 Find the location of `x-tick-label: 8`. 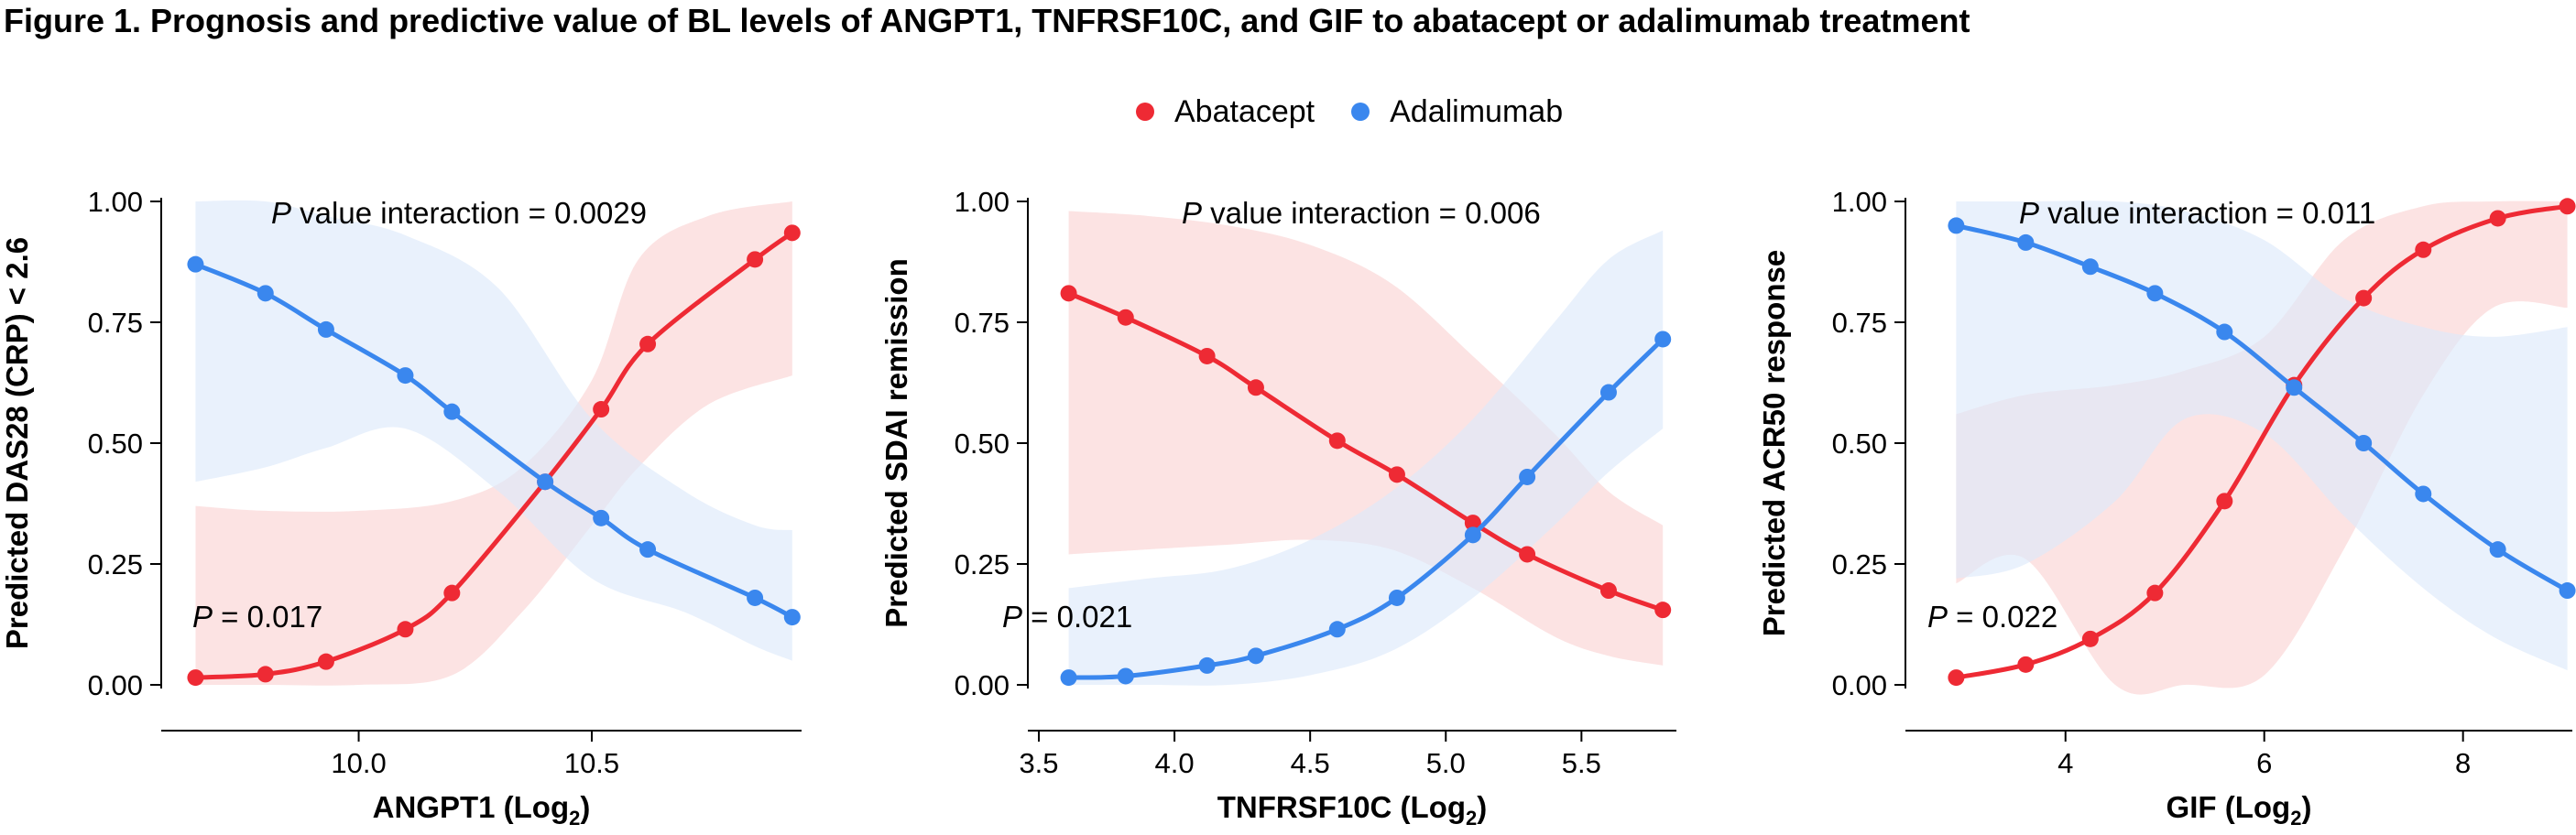

x-tick-label: 8 is located at coordinates (2463, 763).